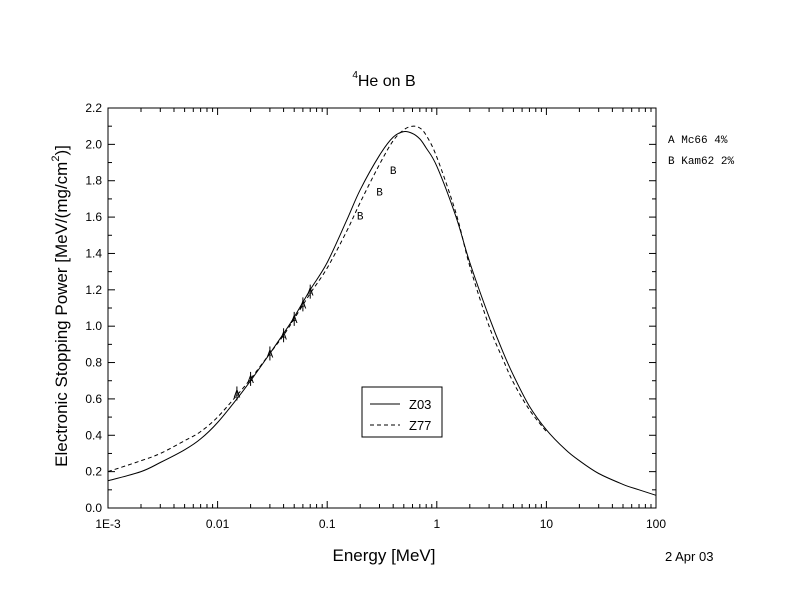 Image resolution: width=800 pixels, height=600 pixels. What do you see at coordinates (387, 81) in the screenshot?
I see `title-main: He on B` at bounding box center [387, 81].